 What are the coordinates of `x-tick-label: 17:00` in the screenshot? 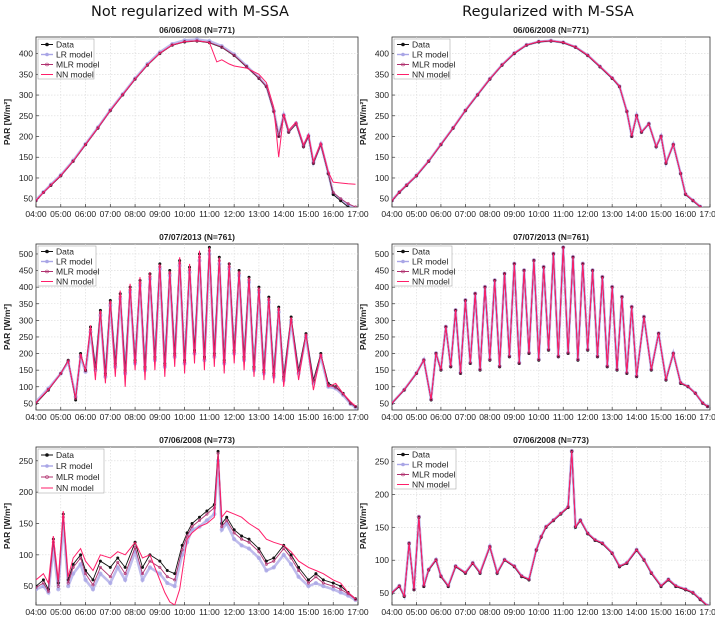 It's located at (707, 214).